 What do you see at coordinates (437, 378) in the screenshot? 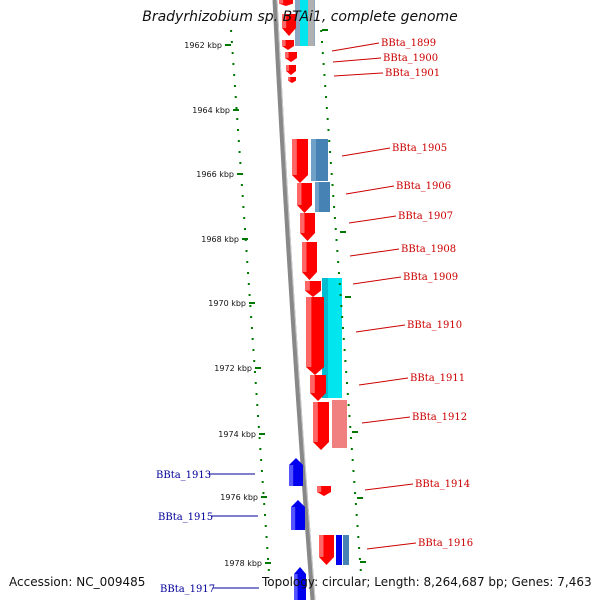
I see `gene-label-bbta-1911: BBta_1911` at bounding box center [437, 378].